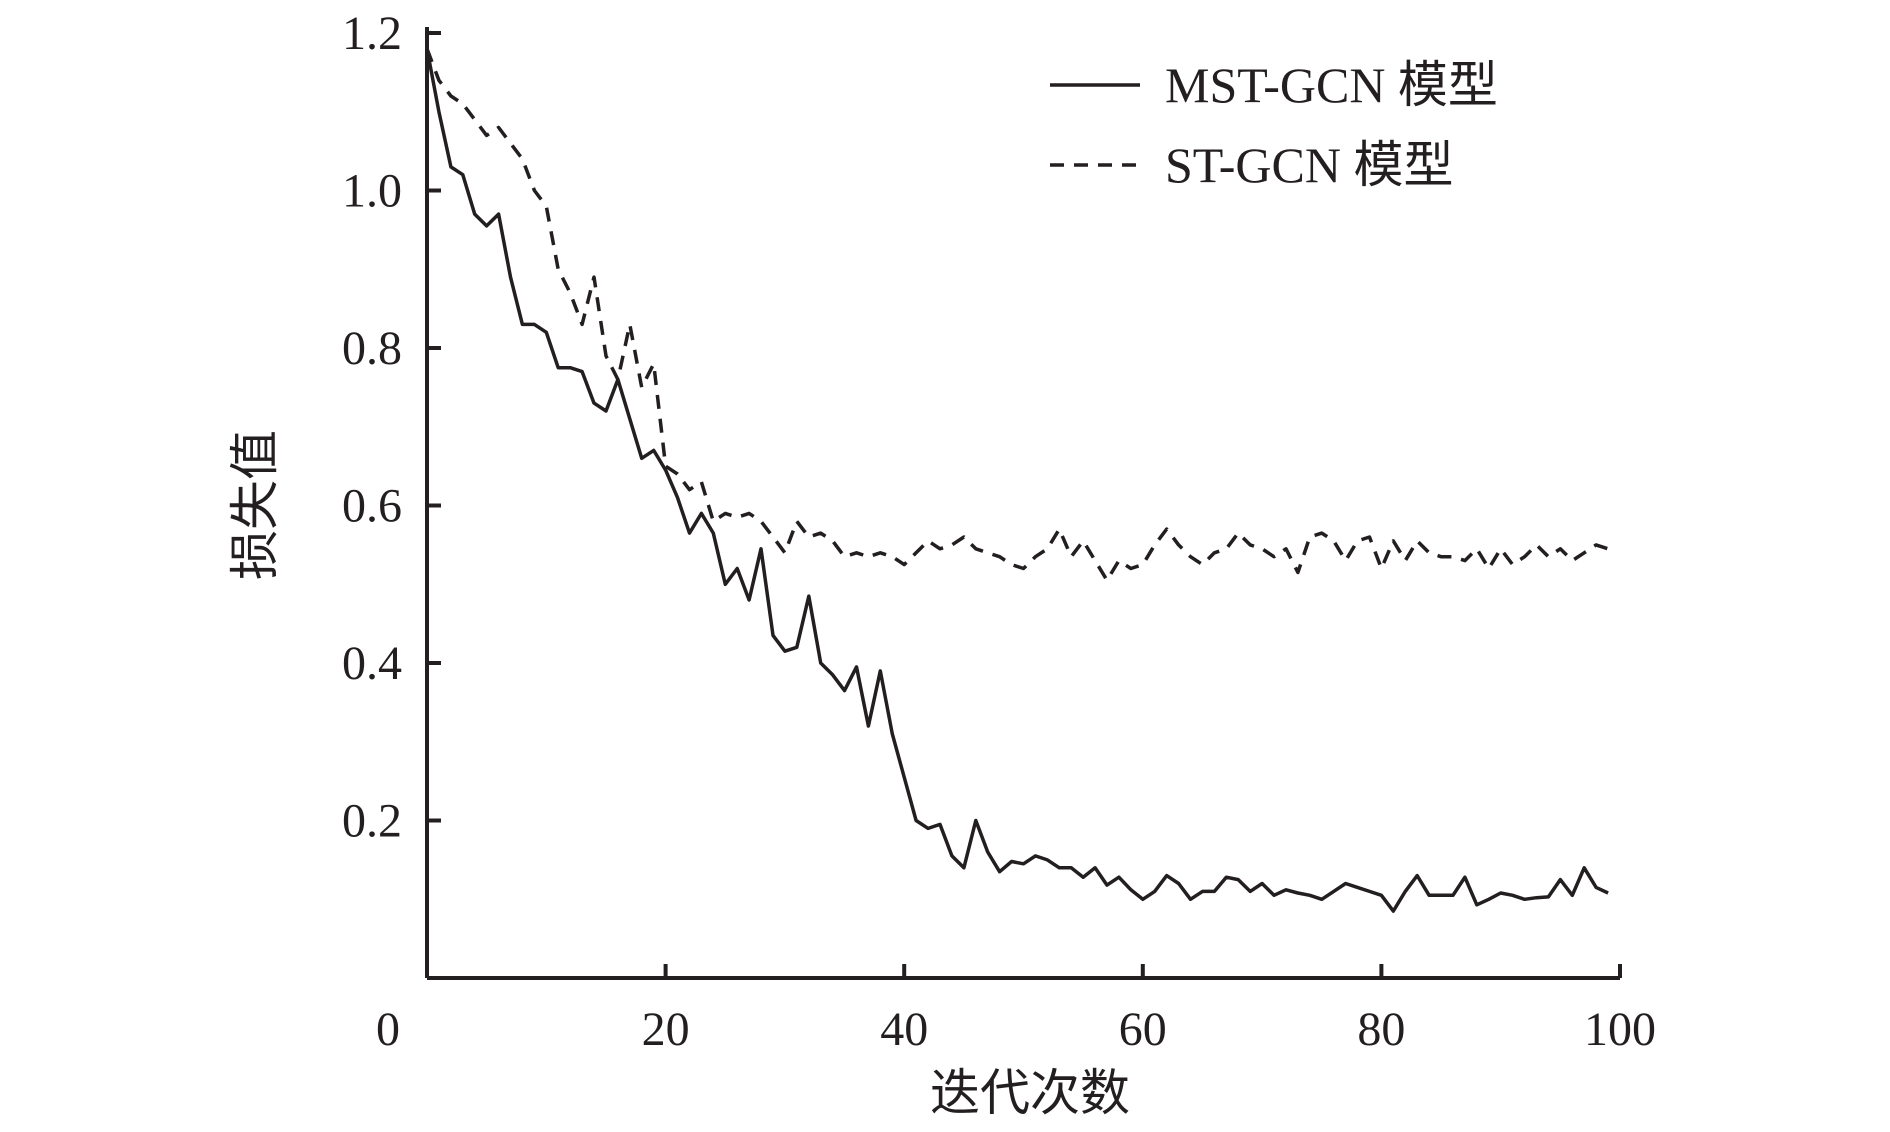  I want to click on y-tick-label: 1.0, so click(372, 191).